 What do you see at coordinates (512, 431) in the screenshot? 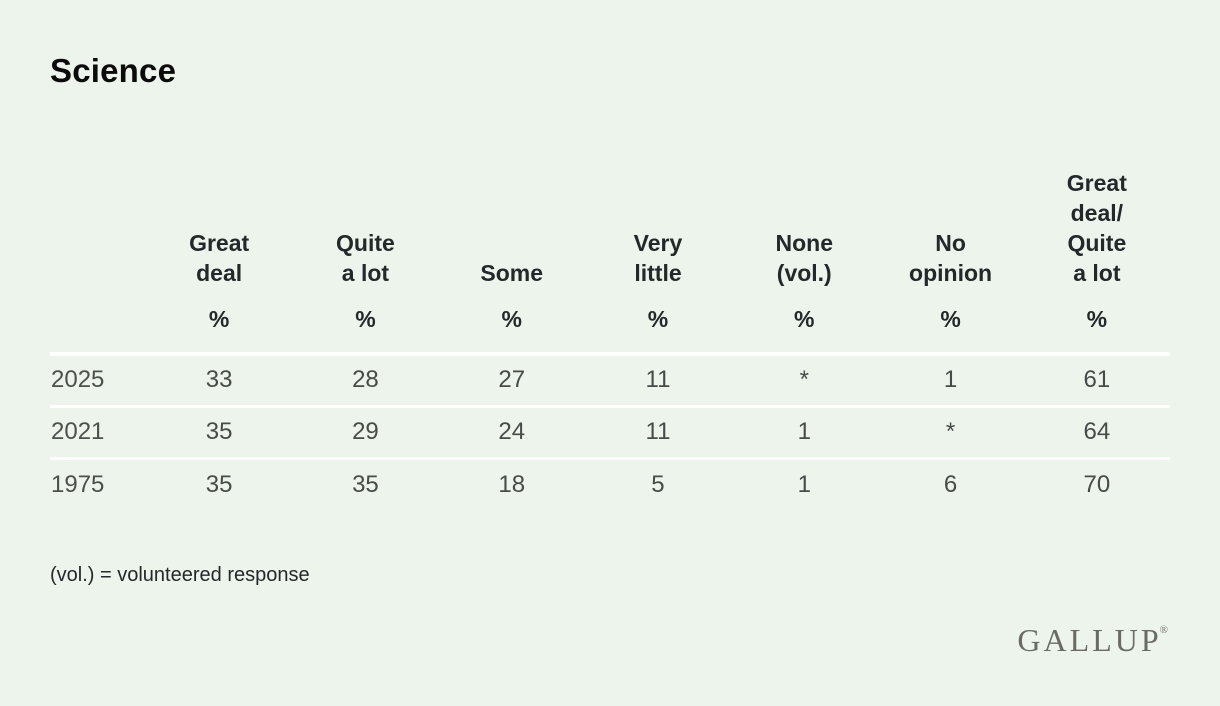
I see `value-cell: 24` at bounding box center [512, 431].